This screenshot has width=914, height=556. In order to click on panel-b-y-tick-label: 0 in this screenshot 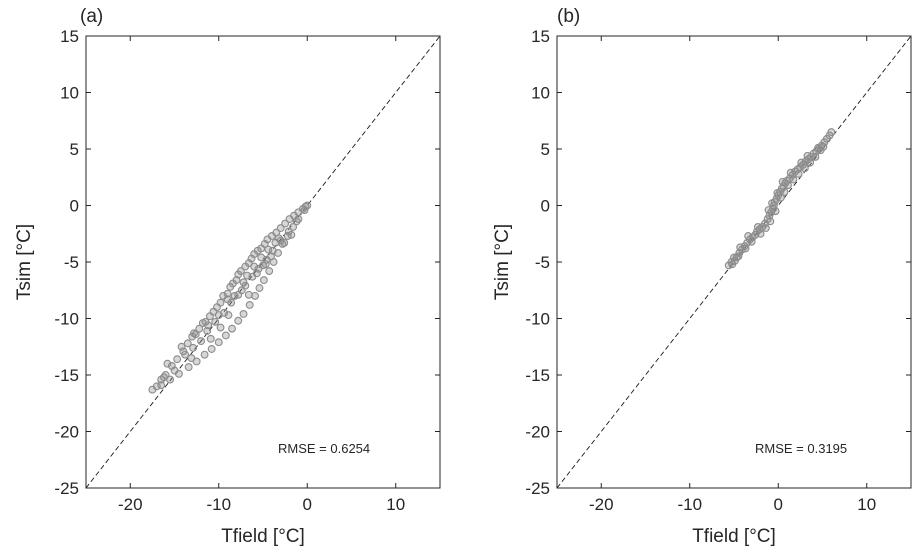, I will do `click(545, 206)`.